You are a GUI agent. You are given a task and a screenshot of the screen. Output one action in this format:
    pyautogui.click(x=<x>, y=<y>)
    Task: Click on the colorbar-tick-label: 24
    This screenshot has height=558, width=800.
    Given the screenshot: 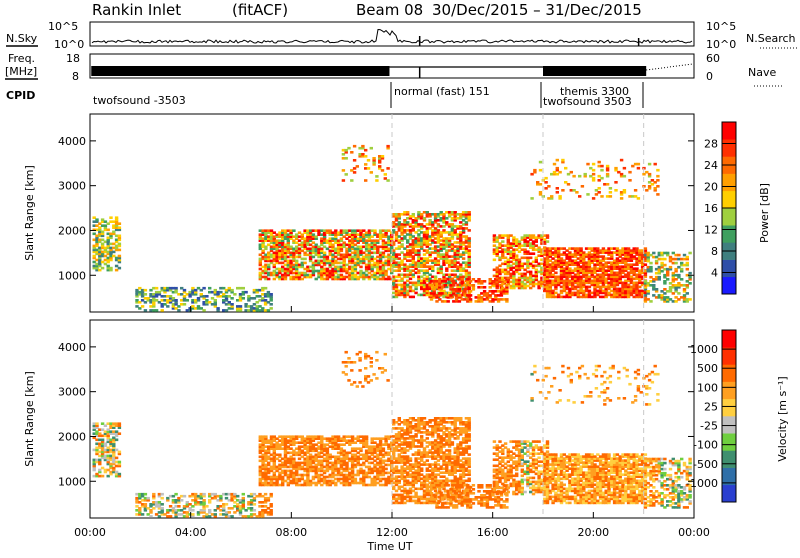 What is the action you would take?
    pyautogui.click(x=711, y=165)
    